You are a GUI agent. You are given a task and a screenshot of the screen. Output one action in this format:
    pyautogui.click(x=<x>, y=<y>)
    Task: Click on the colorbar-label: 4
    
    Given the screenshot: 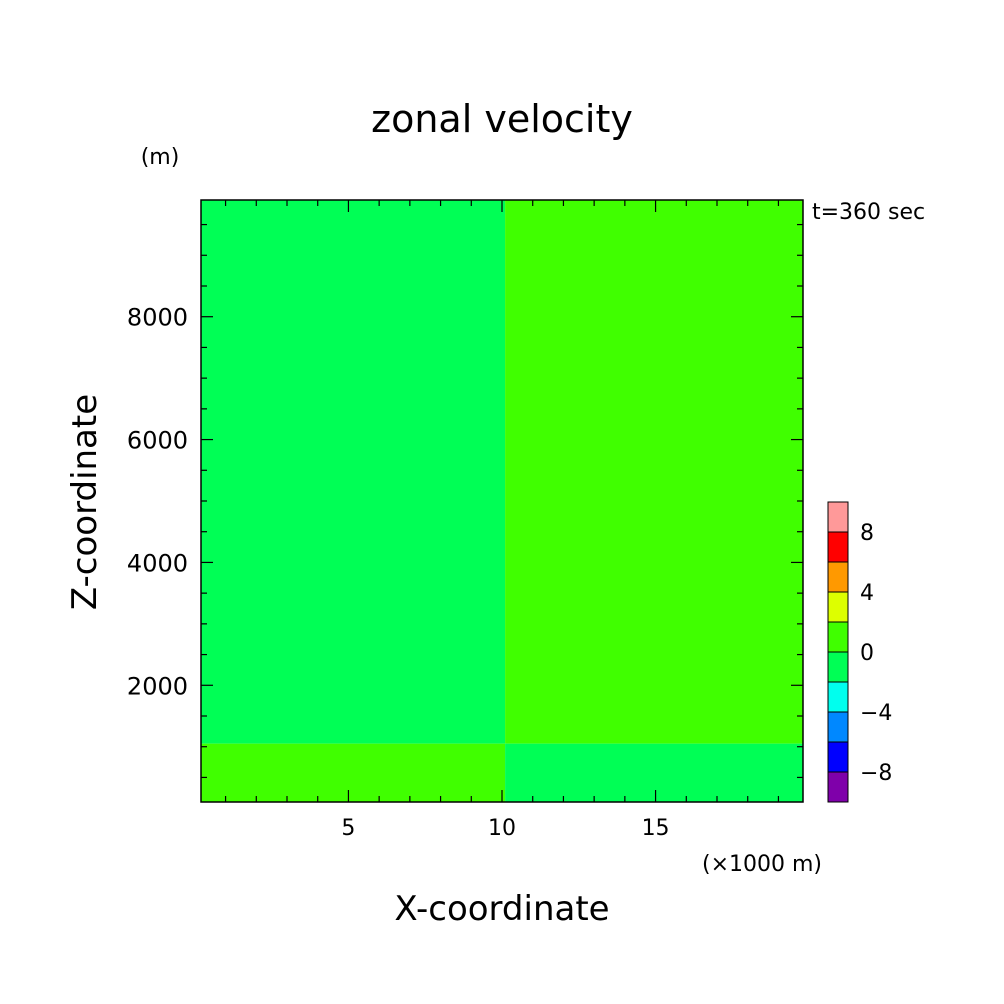 What is the action you would take?
    pyautogui.click(x=867, y=593)
    